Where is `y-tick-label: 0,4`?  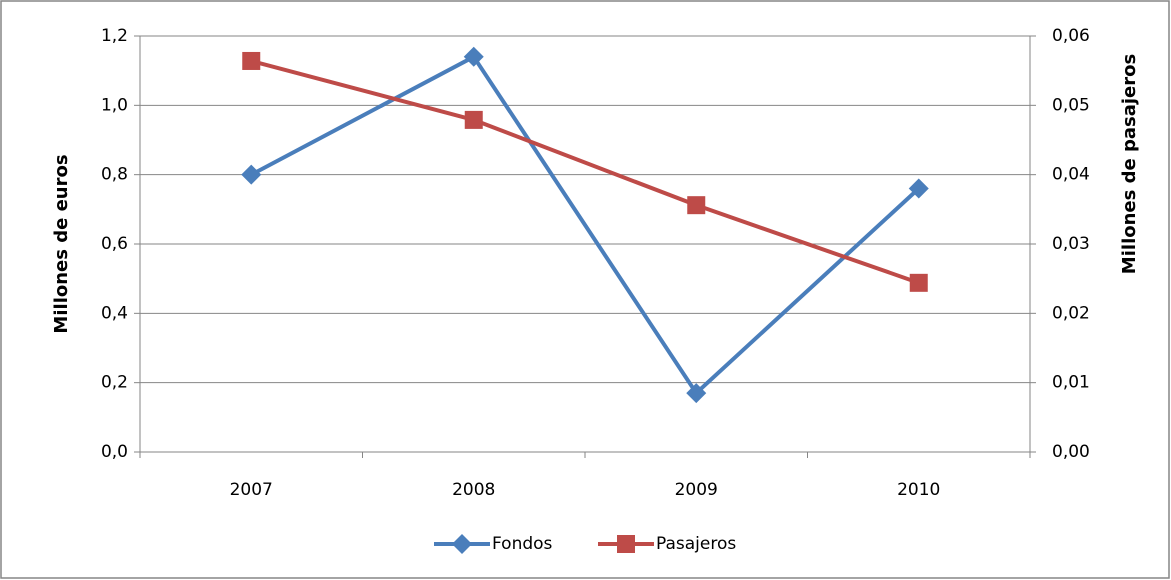
y-tick-label: 0,4 is located at coordinates (114, 313).